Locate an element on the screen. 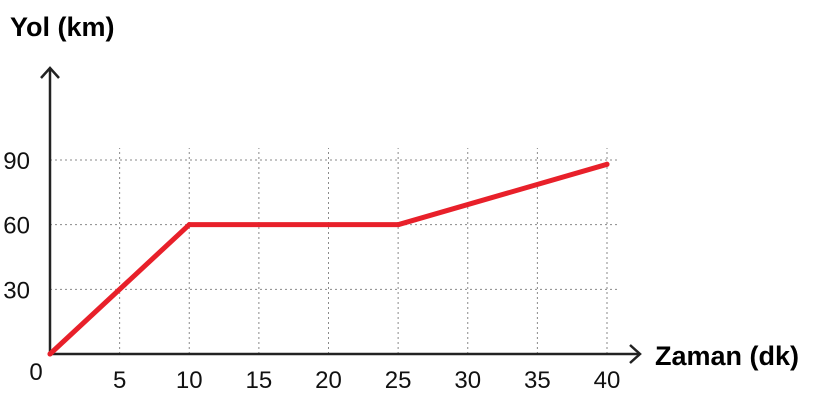 This screenshot has width=829, height=396. x-tick-label: 10 is located at coordinates (189, 380).